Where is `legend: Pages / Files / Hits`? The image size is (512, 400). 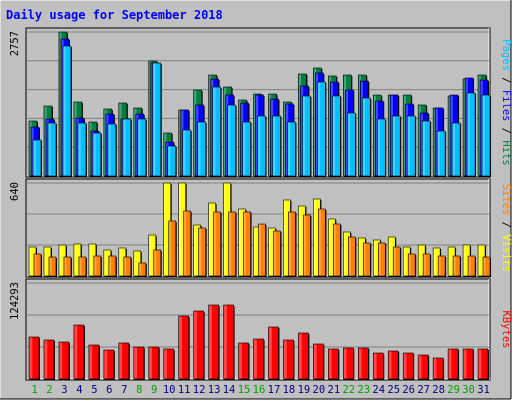 legend: Pages / Files / Hits is located at coordinates (506, 102).